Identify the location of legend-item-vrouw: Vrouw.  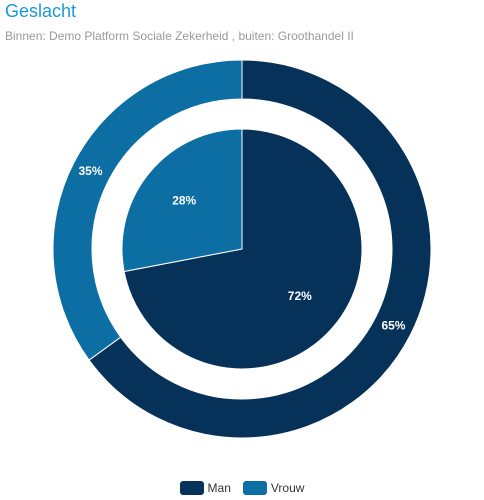
(273, 488).